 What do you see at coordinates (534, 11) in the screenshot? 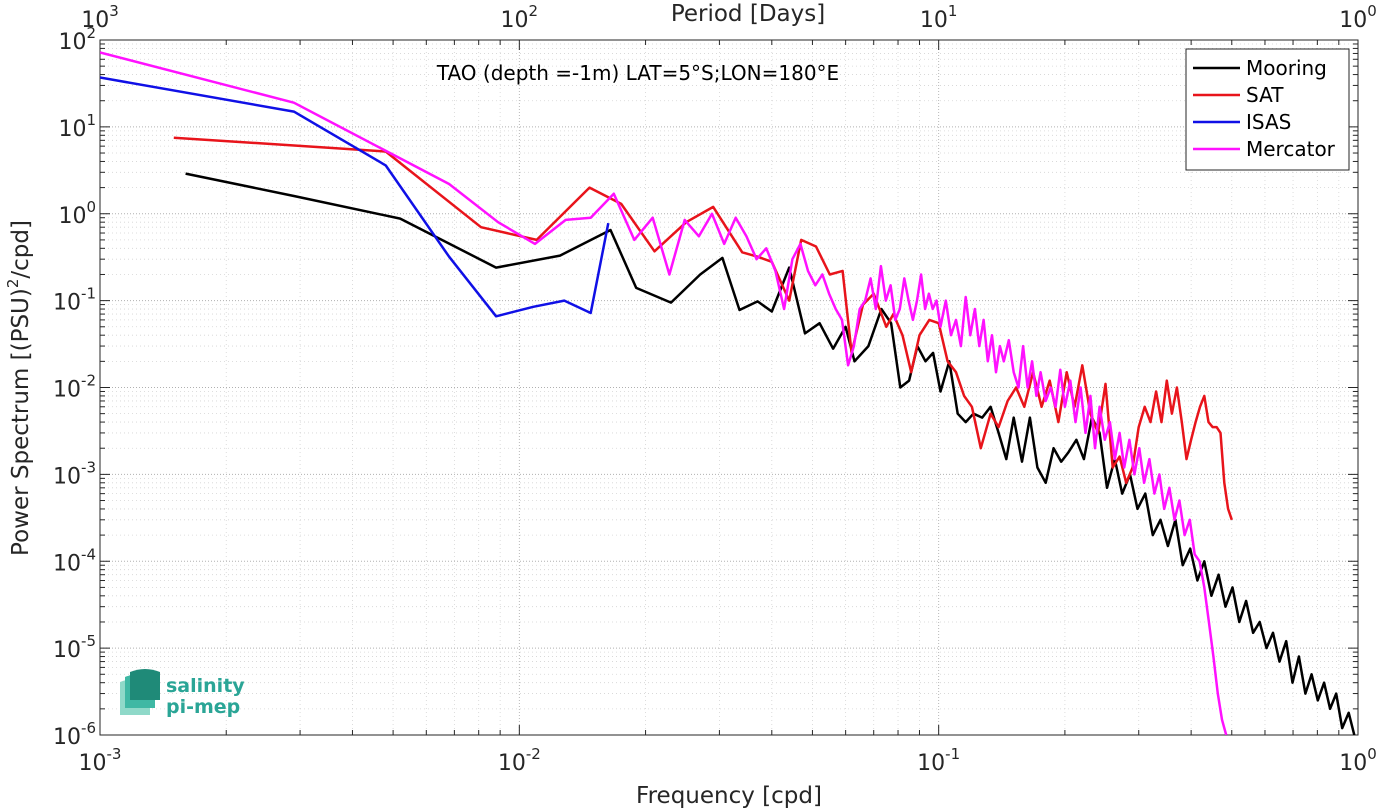
I see `top-tick-label-exp: 2` at bounding box center [534, 11].